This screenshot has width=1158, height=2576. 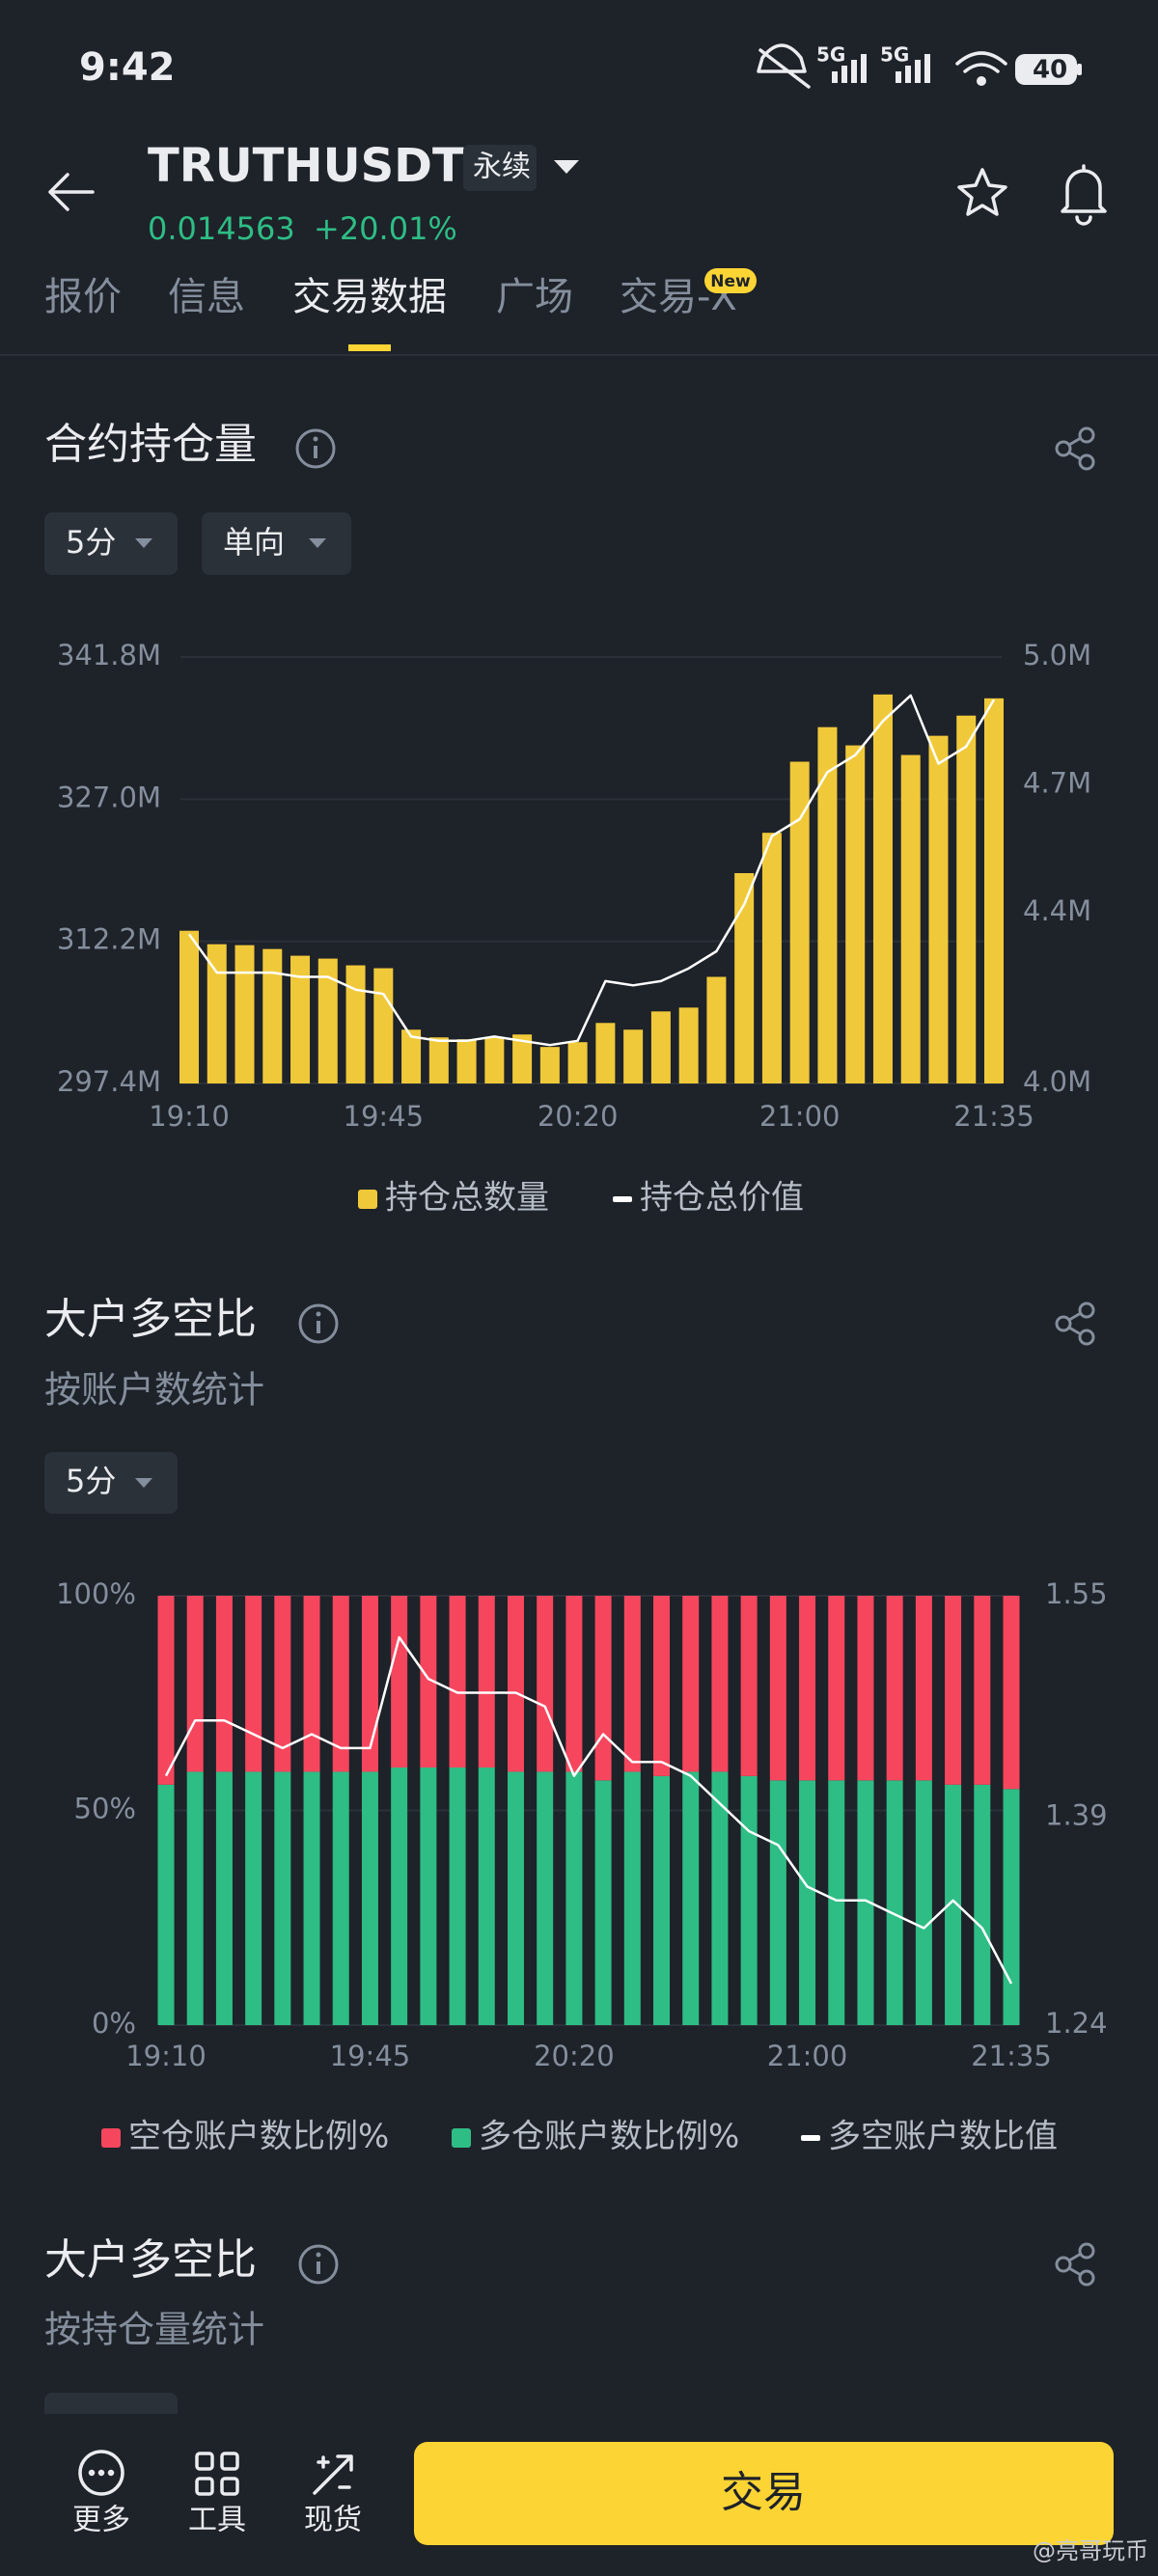 I want to click on more-icon, so click(x=101, y=2473).